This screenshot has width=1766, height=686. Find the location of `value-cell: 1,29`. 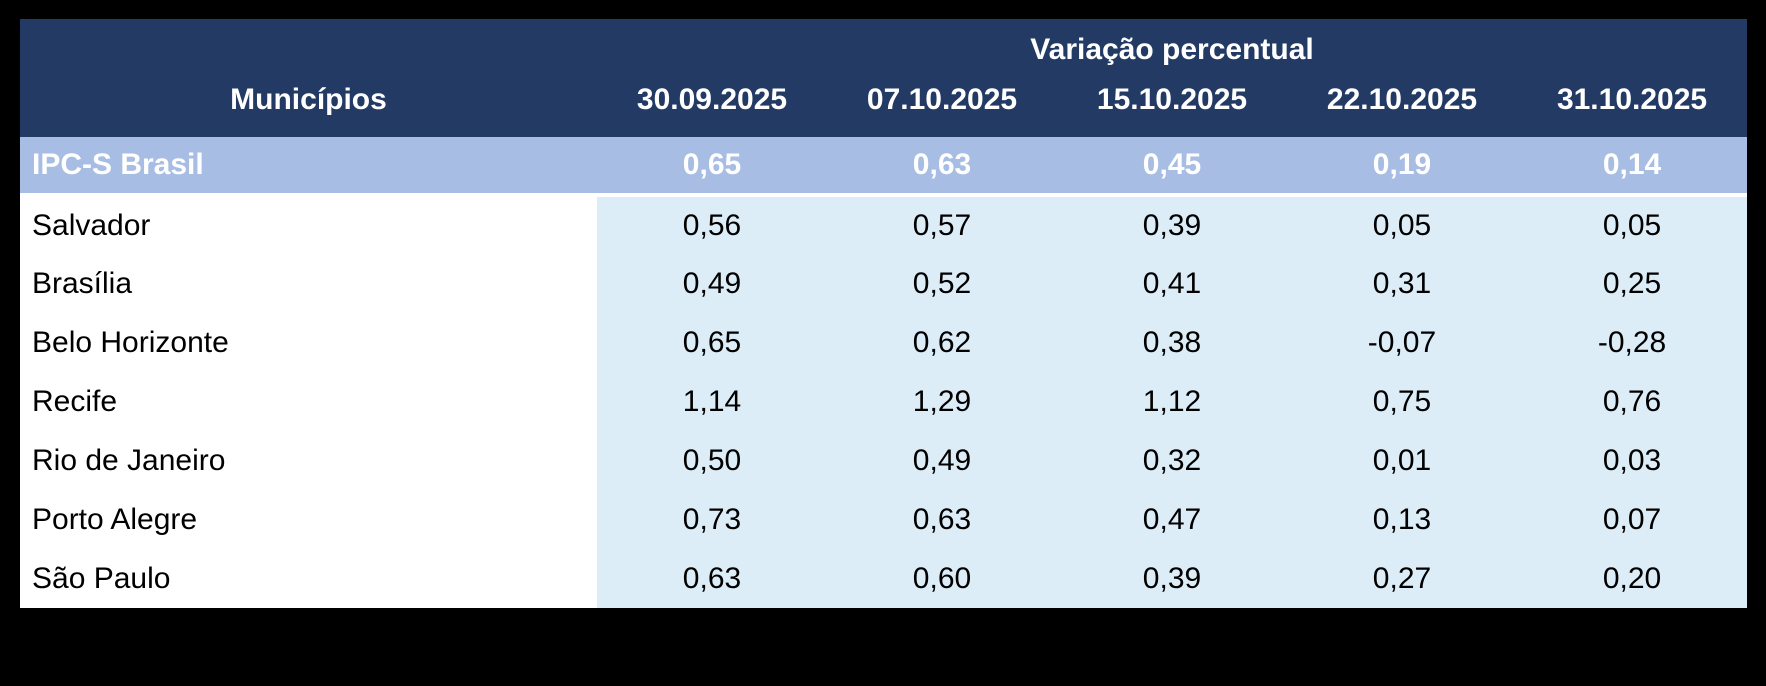

value-cell: 1,29 is located at coordinates (942, 401).